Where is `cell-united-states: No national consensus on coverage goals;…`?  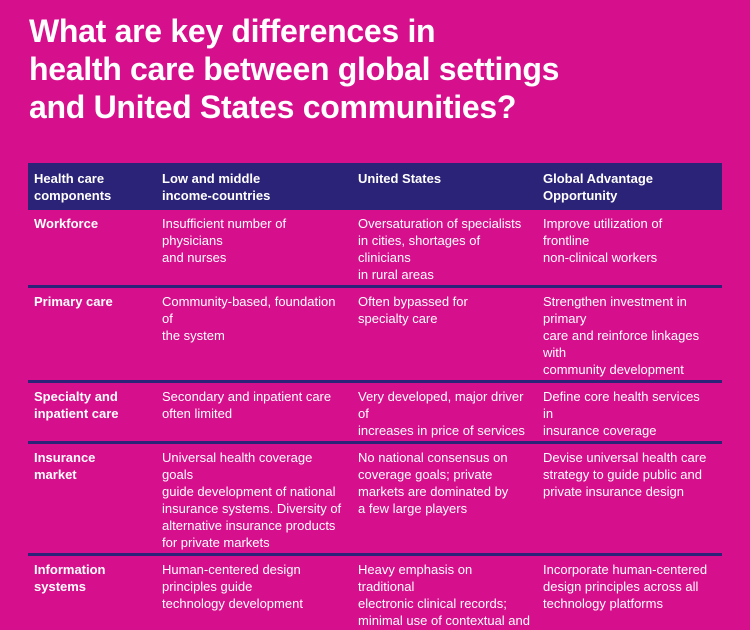
cell-united-states: No national consensus on coverage goals;… is located at coordinates (433, 483).